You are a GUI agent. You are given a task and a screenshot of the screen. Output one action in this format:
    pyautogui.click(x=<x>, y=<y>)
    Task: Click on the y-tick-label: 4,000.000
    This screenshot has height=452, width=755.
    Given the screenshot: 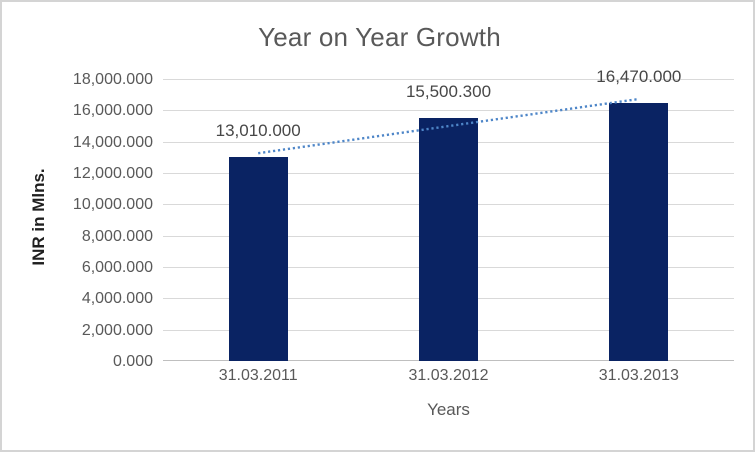 What is the action you would take?
    pyautogui.click(x=117, y=299)
    